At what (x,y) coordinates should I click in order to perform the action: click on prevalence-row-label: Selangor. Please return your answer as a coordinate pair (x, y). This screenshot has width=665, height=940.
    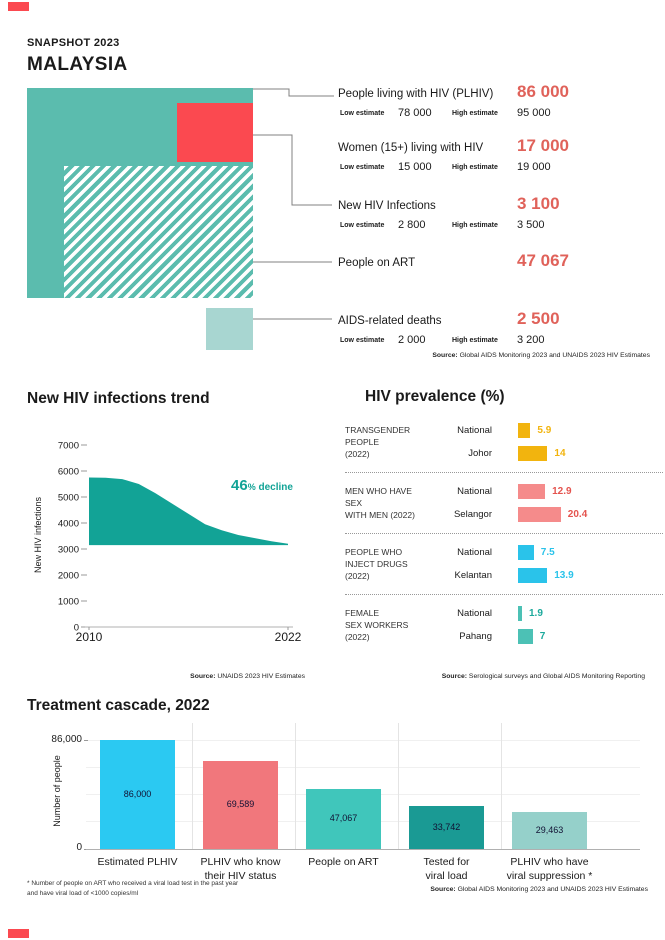
    Looking at the image, I should click on (472, 514).